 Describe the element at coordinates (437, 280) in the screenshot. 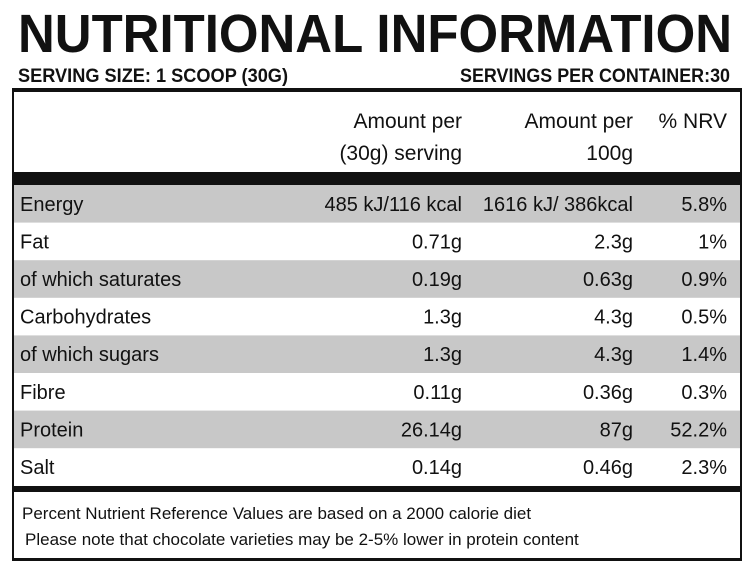

I see `nutrient-value: 0.19g` at that location.